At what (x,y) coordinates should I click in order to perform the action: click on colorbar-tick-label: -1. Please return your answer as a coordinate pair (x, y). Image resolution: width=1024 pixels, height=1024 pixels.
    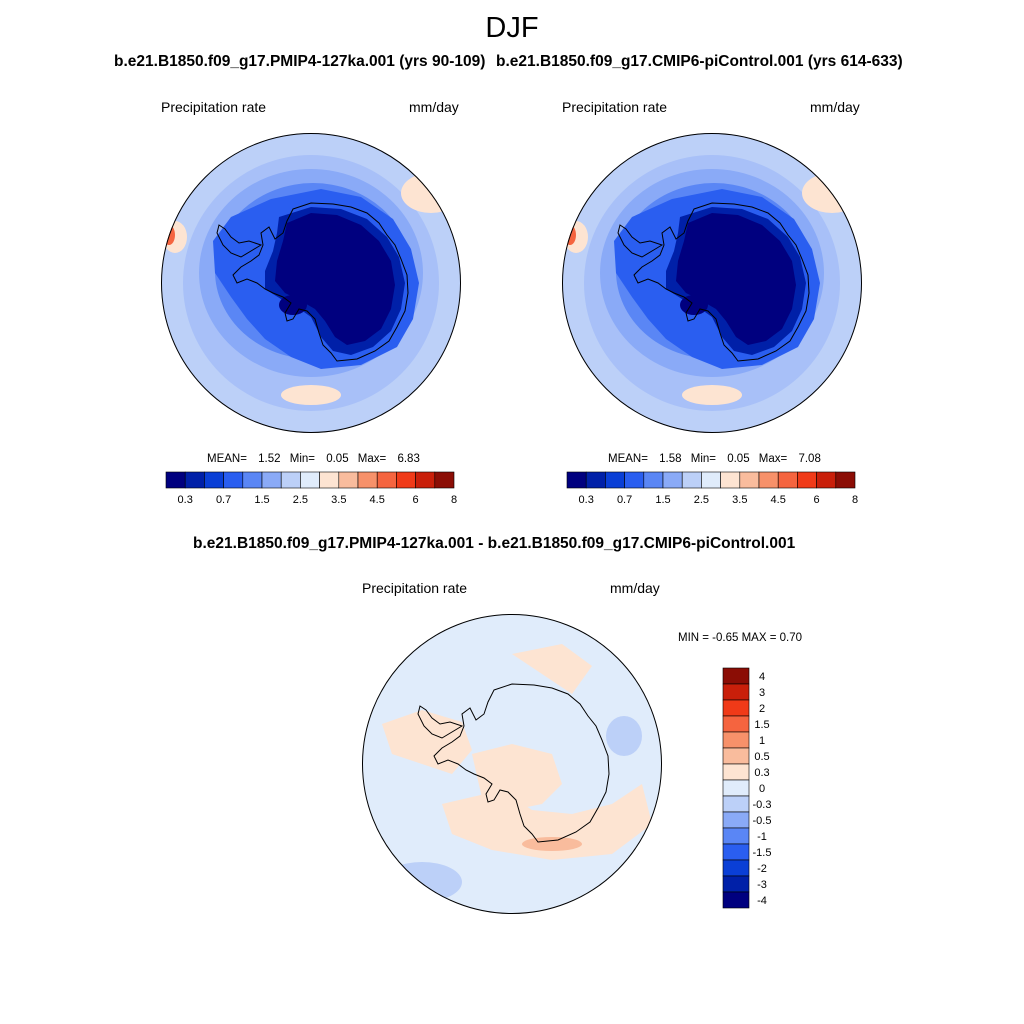
    Looking at the image, I should click on (762, 837).